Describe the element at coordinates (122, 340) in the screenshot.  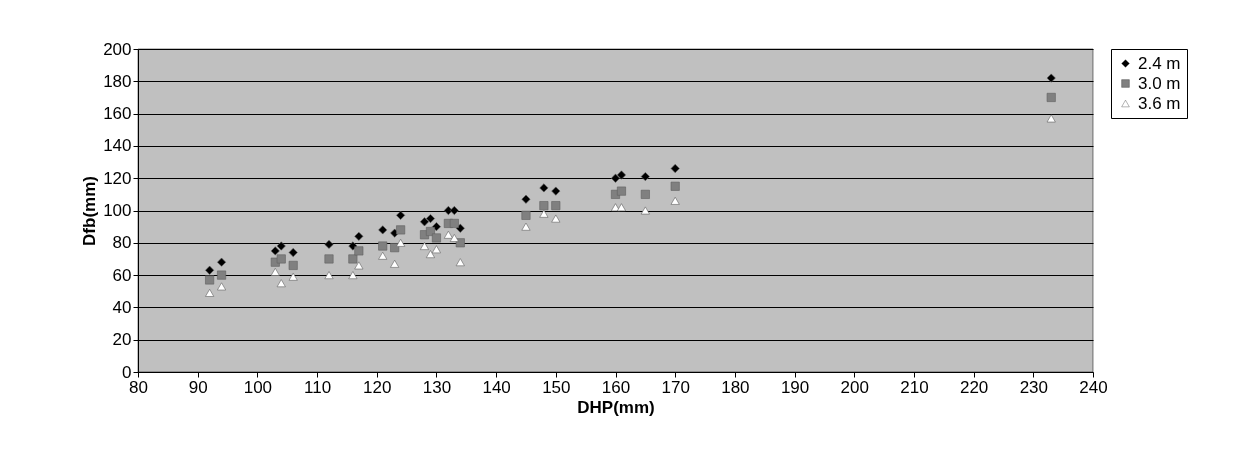
I see `y-tick-label: 20` at that location.